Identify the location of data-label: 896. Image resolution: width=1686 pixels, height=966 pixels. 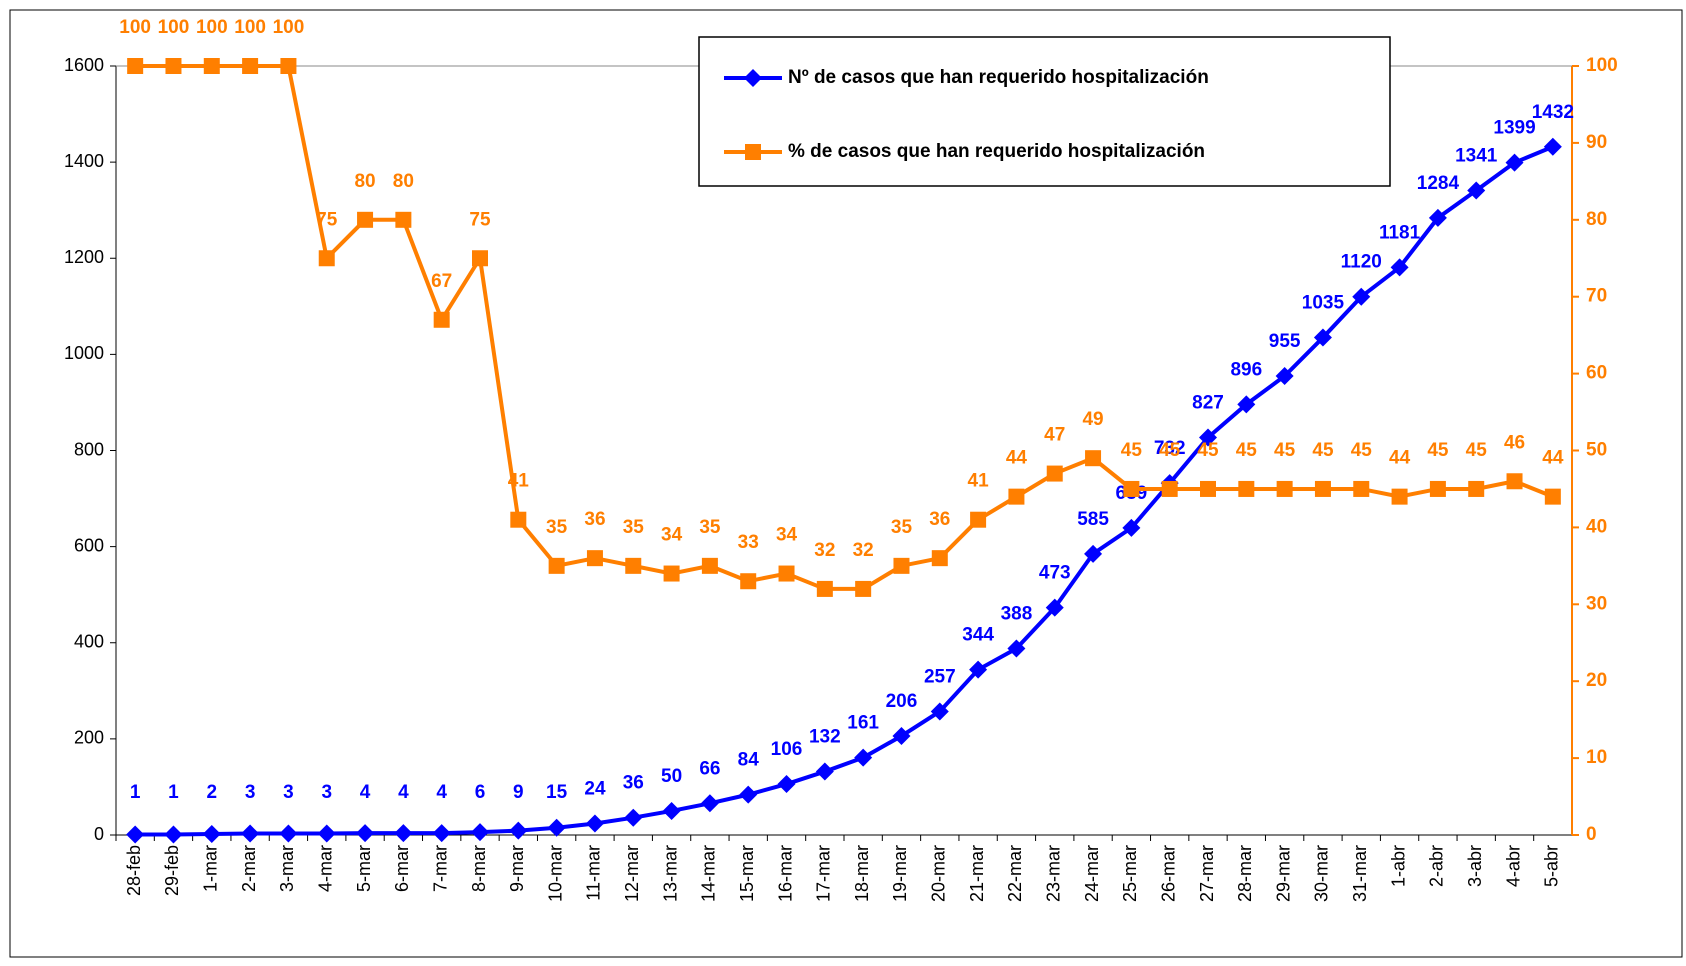
(1246, 369).